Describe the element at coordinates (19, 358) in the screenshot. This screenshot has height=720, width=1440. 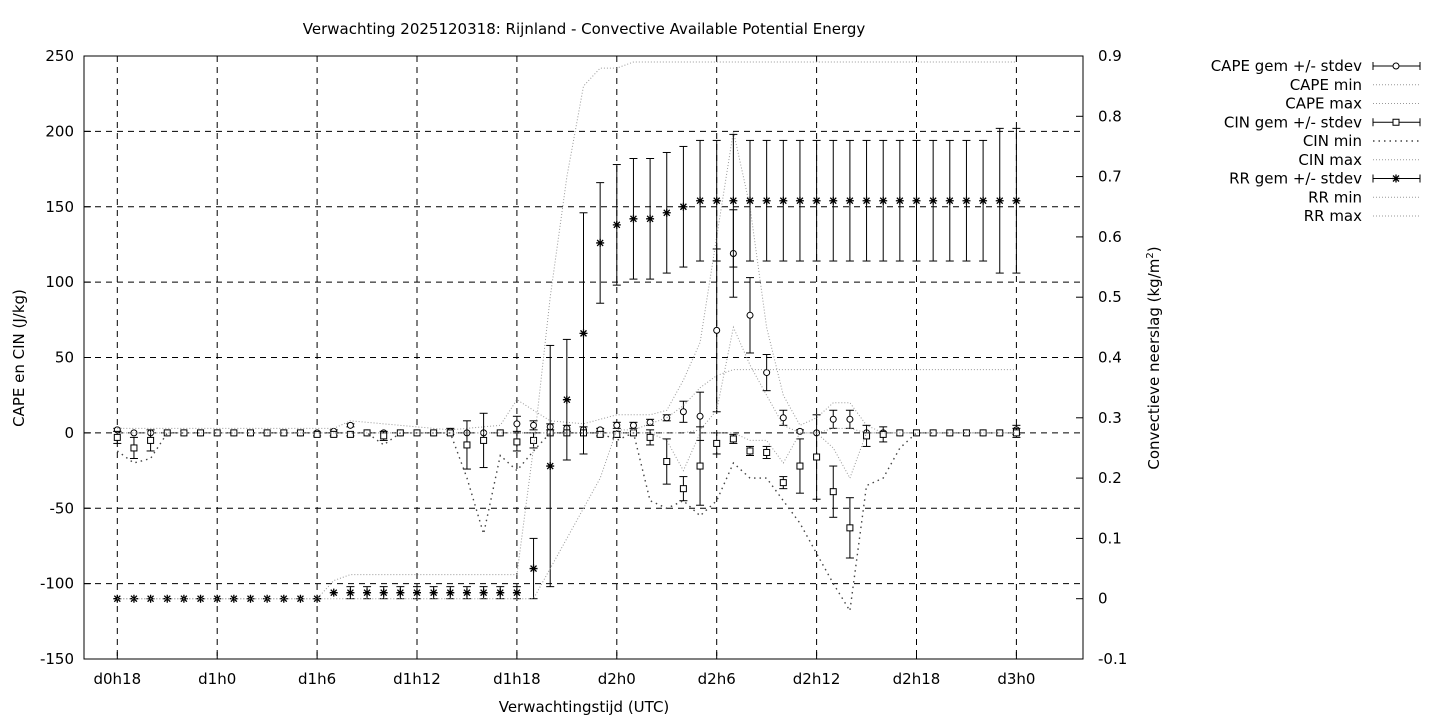
I see `y-axis-label: CAPE en CIN (J/kg)` at that location.